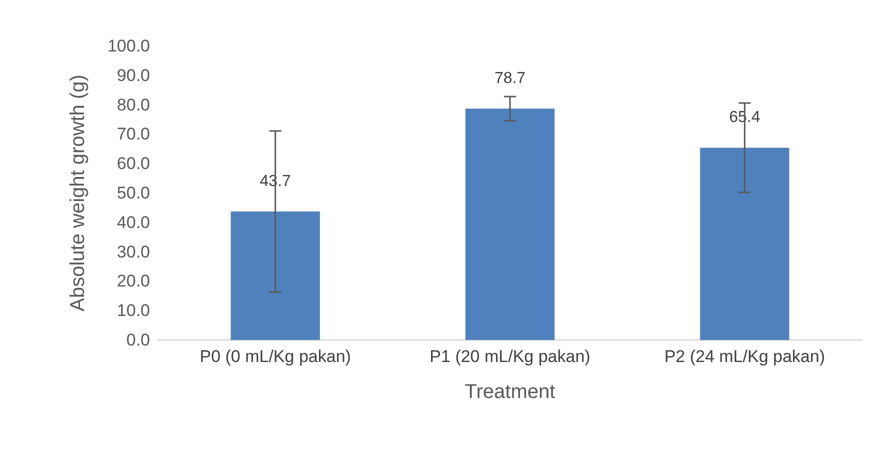 The height and width of the screenshot is (456, 888). Describe the element at coordinates (510, 79) in the screenshot. I see `data-label: 78.7` at that location.